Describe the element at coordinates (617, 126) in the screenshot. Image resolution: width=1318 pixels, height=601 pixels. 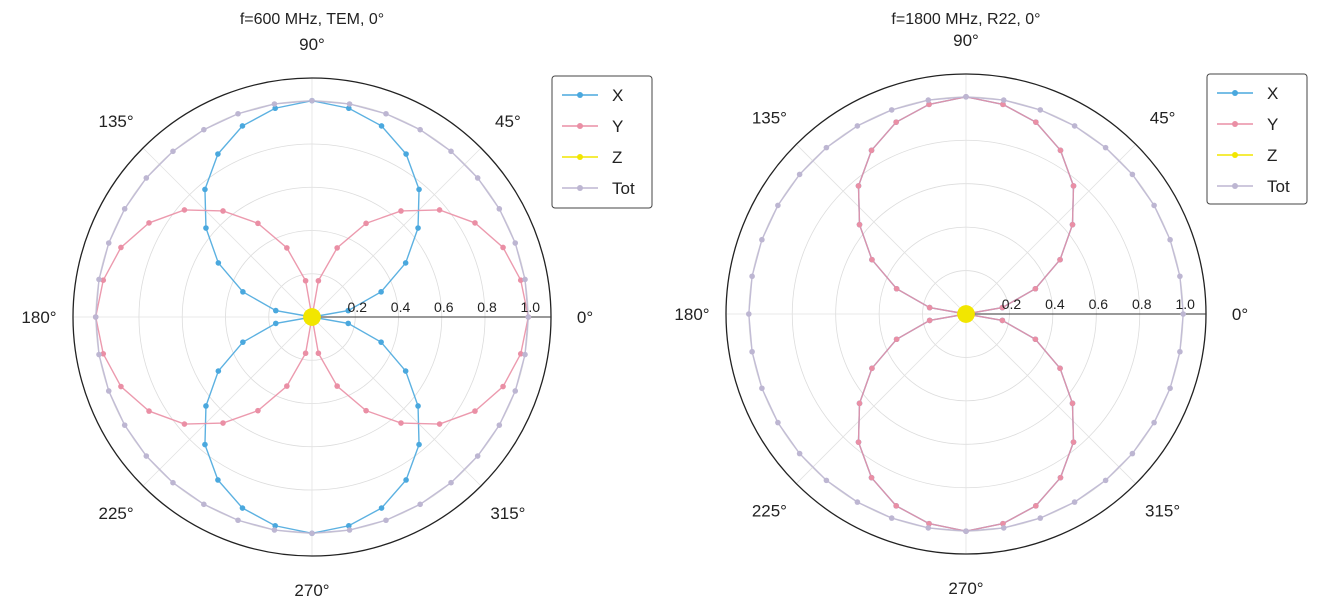
I see `legend-label-y: Y` at that location.